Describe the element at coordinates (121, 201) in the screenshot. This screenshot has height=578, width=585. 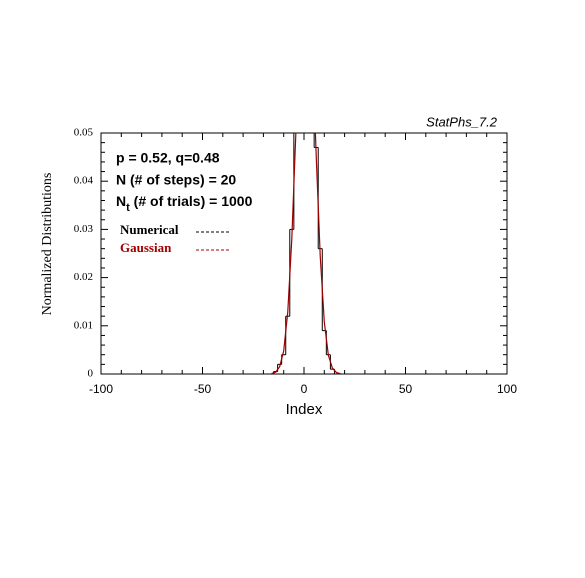
I see `annotation-main: N` at that location.